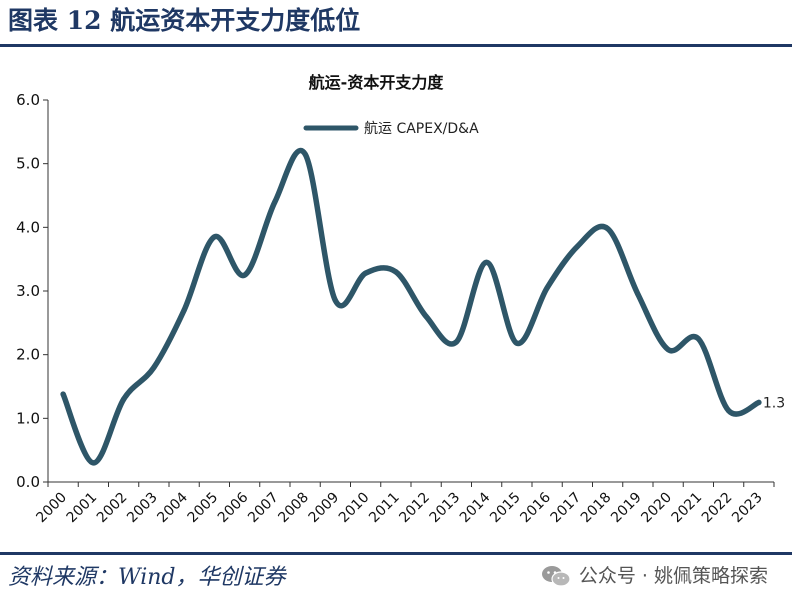  What do you see at coordinates (673, 576) in the screenshot?
I see `watermark-text: 公众号 · 姚佩策略探索` at bounding box center [673, 576].